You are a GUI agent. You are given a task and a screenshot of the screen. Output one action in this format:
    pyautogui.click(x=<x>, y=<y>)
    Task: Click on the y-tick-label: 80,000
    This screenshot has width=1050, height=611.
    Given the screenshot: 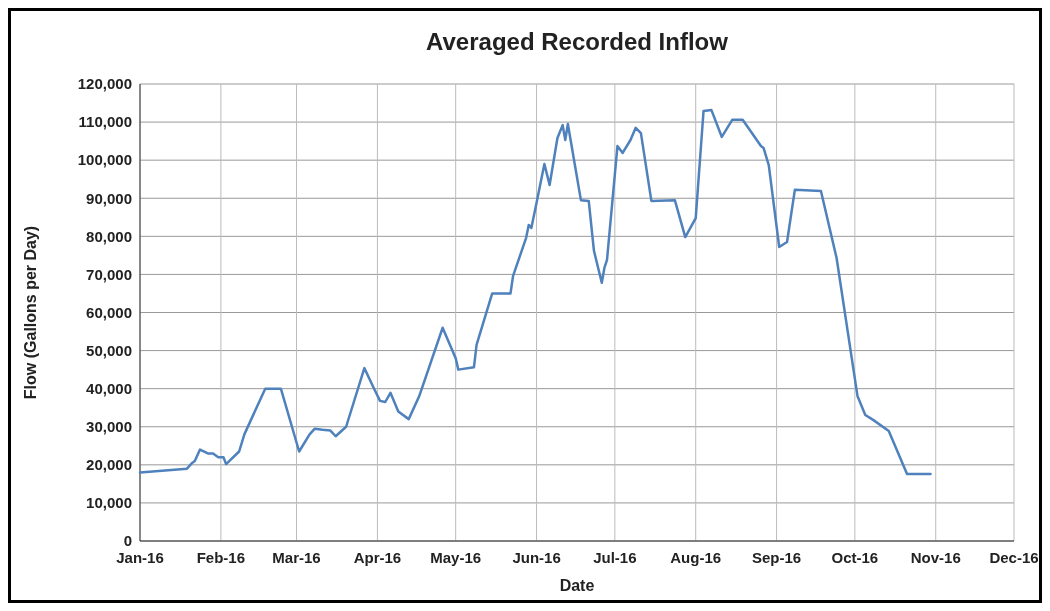 What is the action you would take?
    pyautogui.click(x=109, y=236)
    